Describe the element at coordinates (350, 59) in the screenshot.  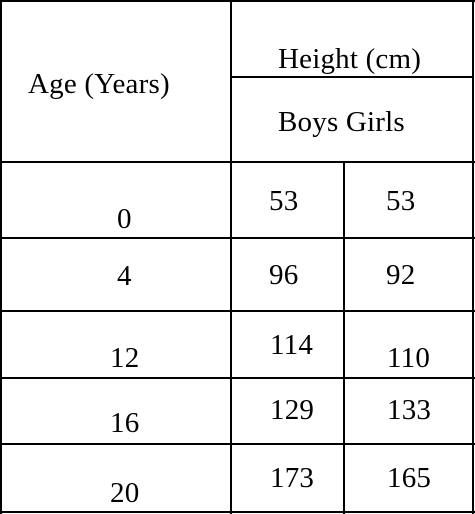
I see `header-height: Height (cm)` at that location.